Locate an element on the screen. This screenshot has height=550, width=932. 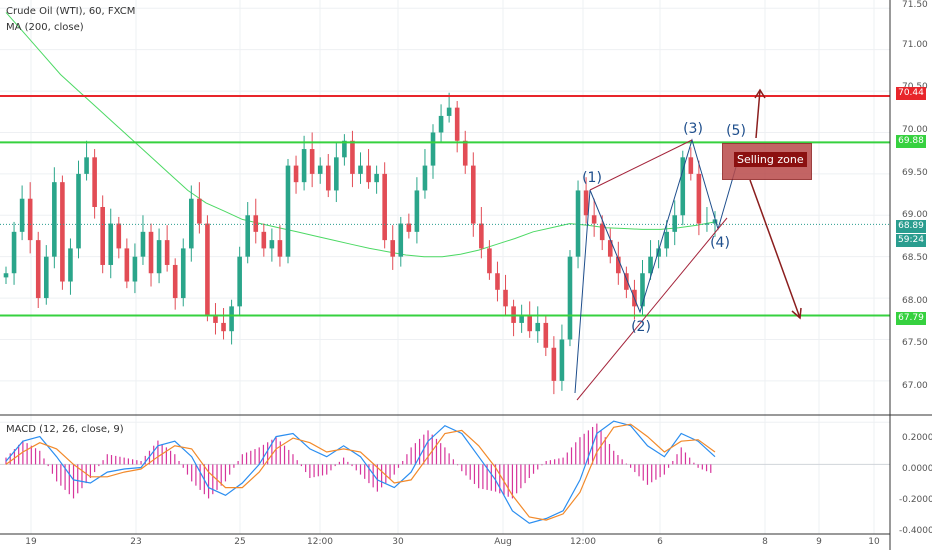
wave-lines is located at coordinates (688, 244).